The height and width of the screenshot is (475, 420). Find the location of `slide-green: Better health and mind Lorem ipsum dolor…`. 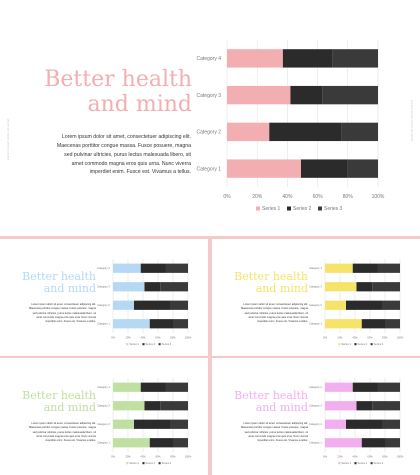

slide-green: Better health and mind Lorem ipsum dolor… is located at coordinates (104, 416).